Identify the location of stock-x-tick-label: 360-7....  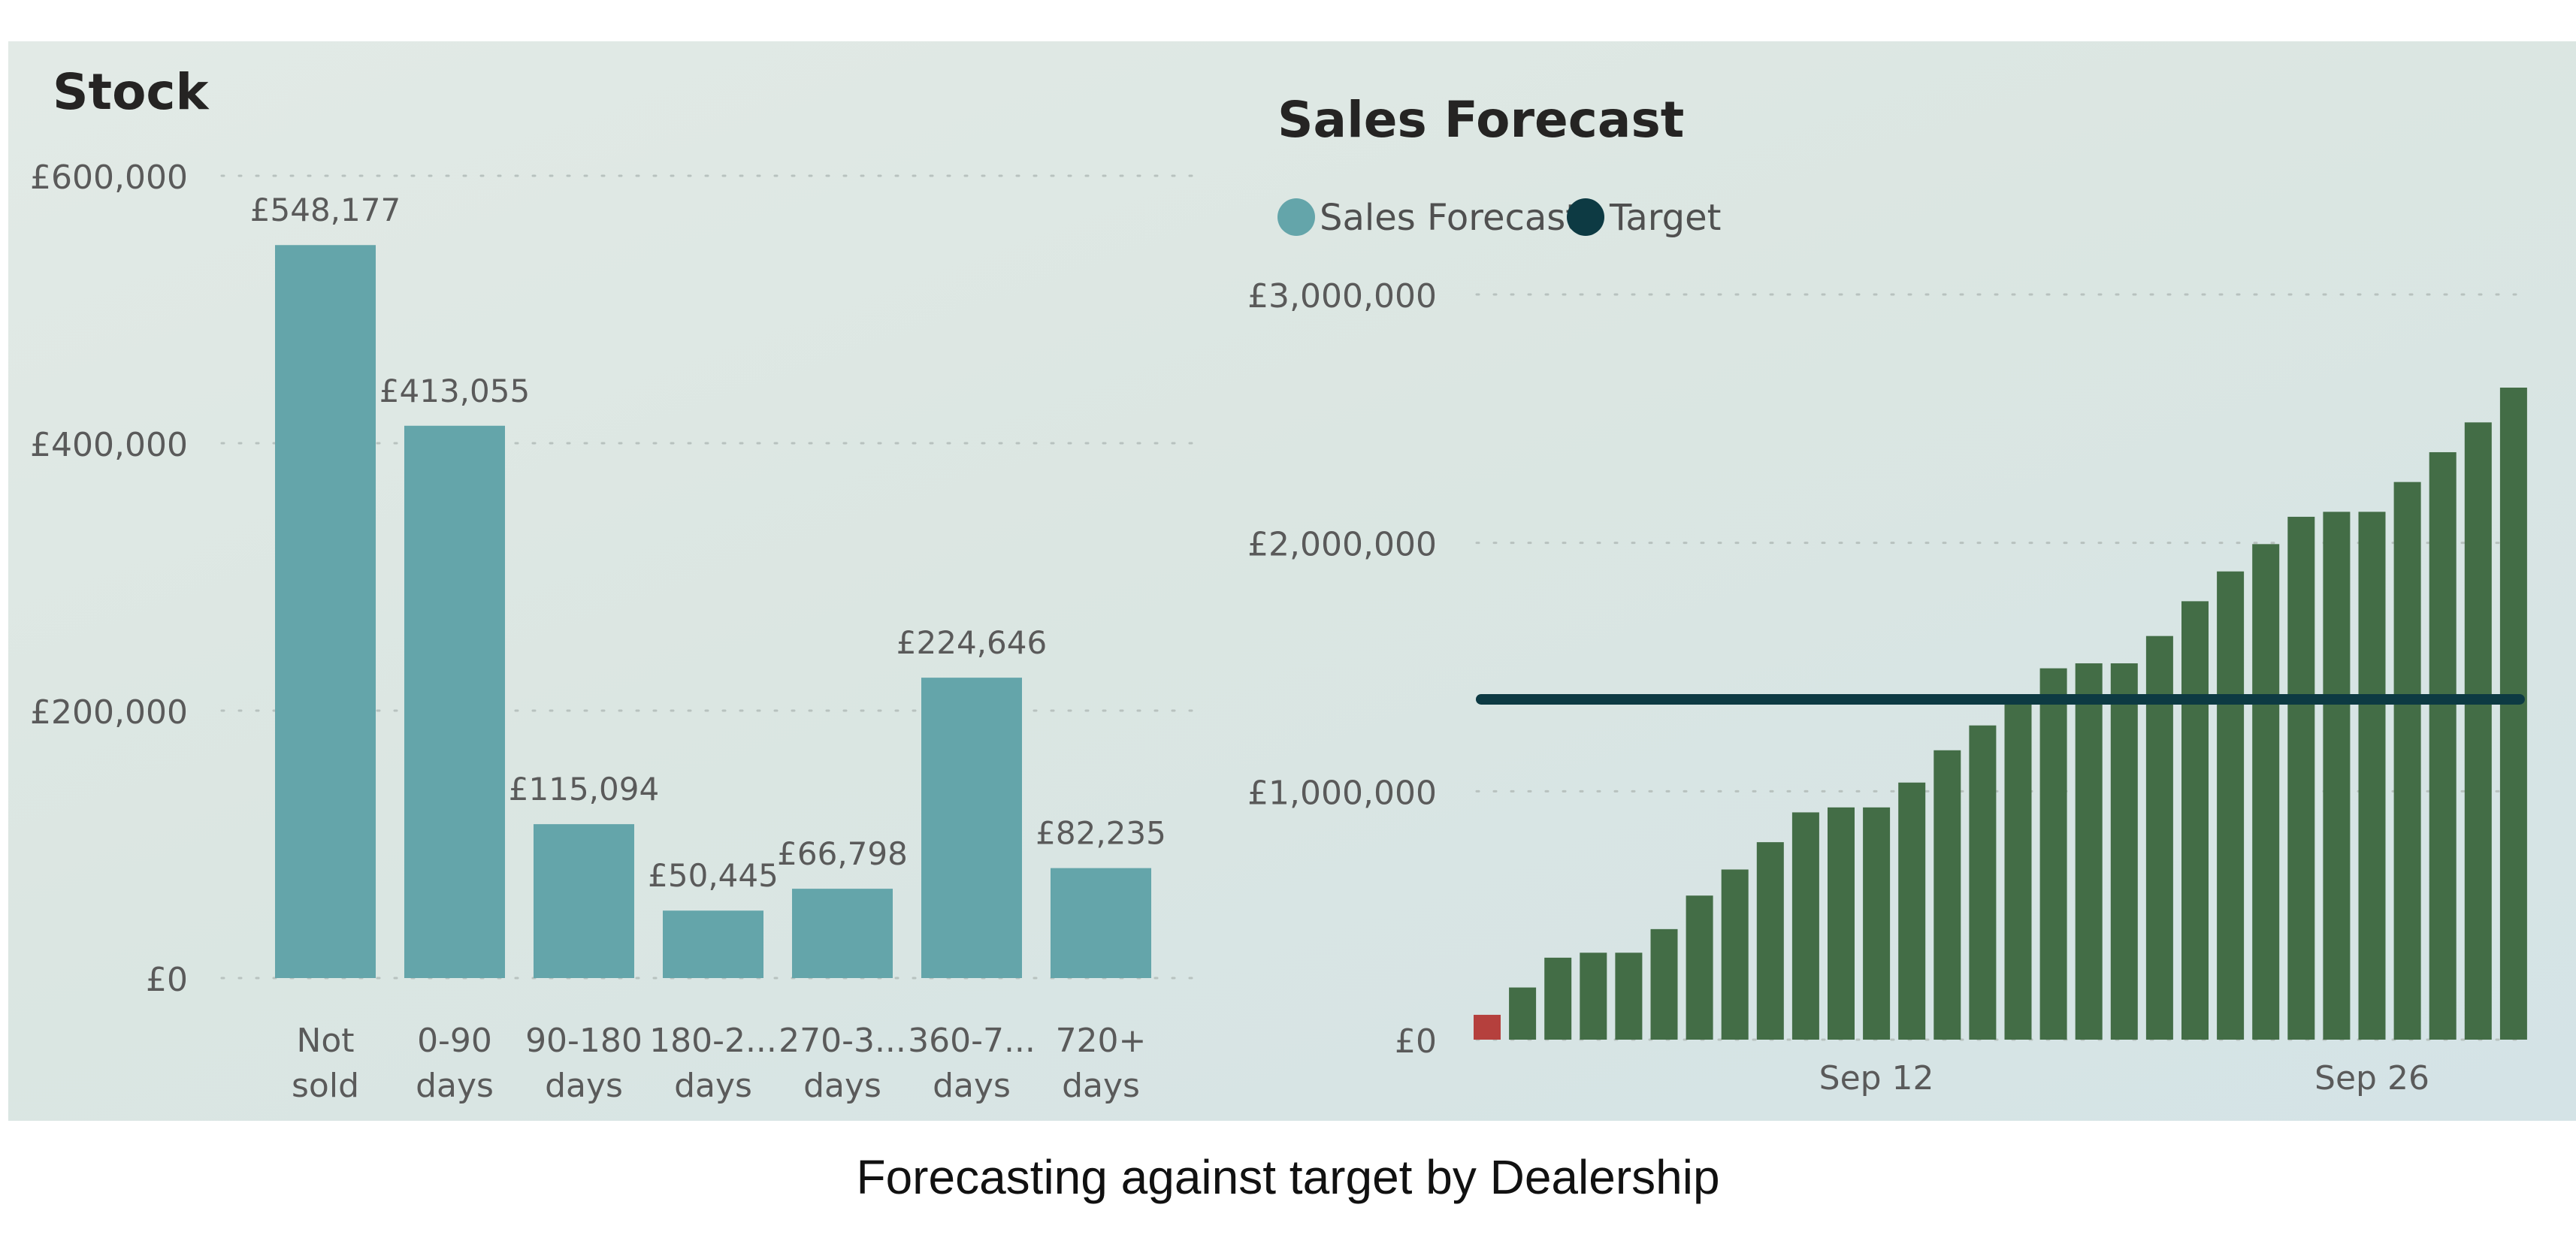
(972, 1041).